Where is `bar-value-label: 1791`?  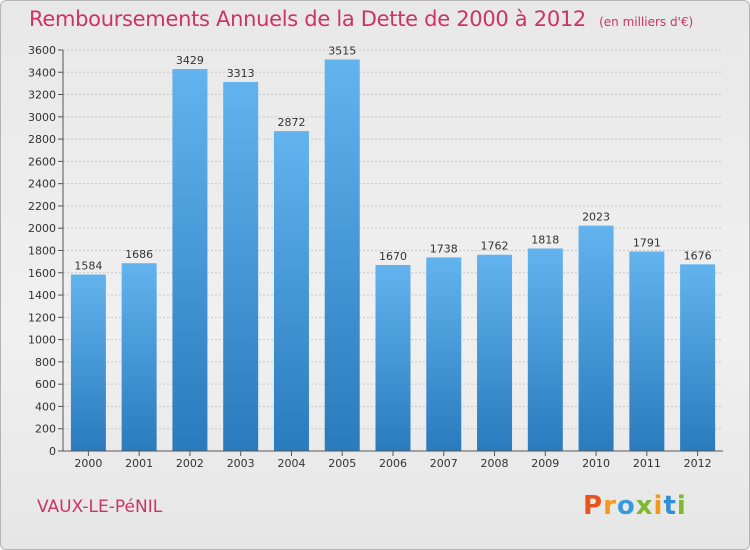
bar-value-label: 1791 is located at coordinates (647, 243).